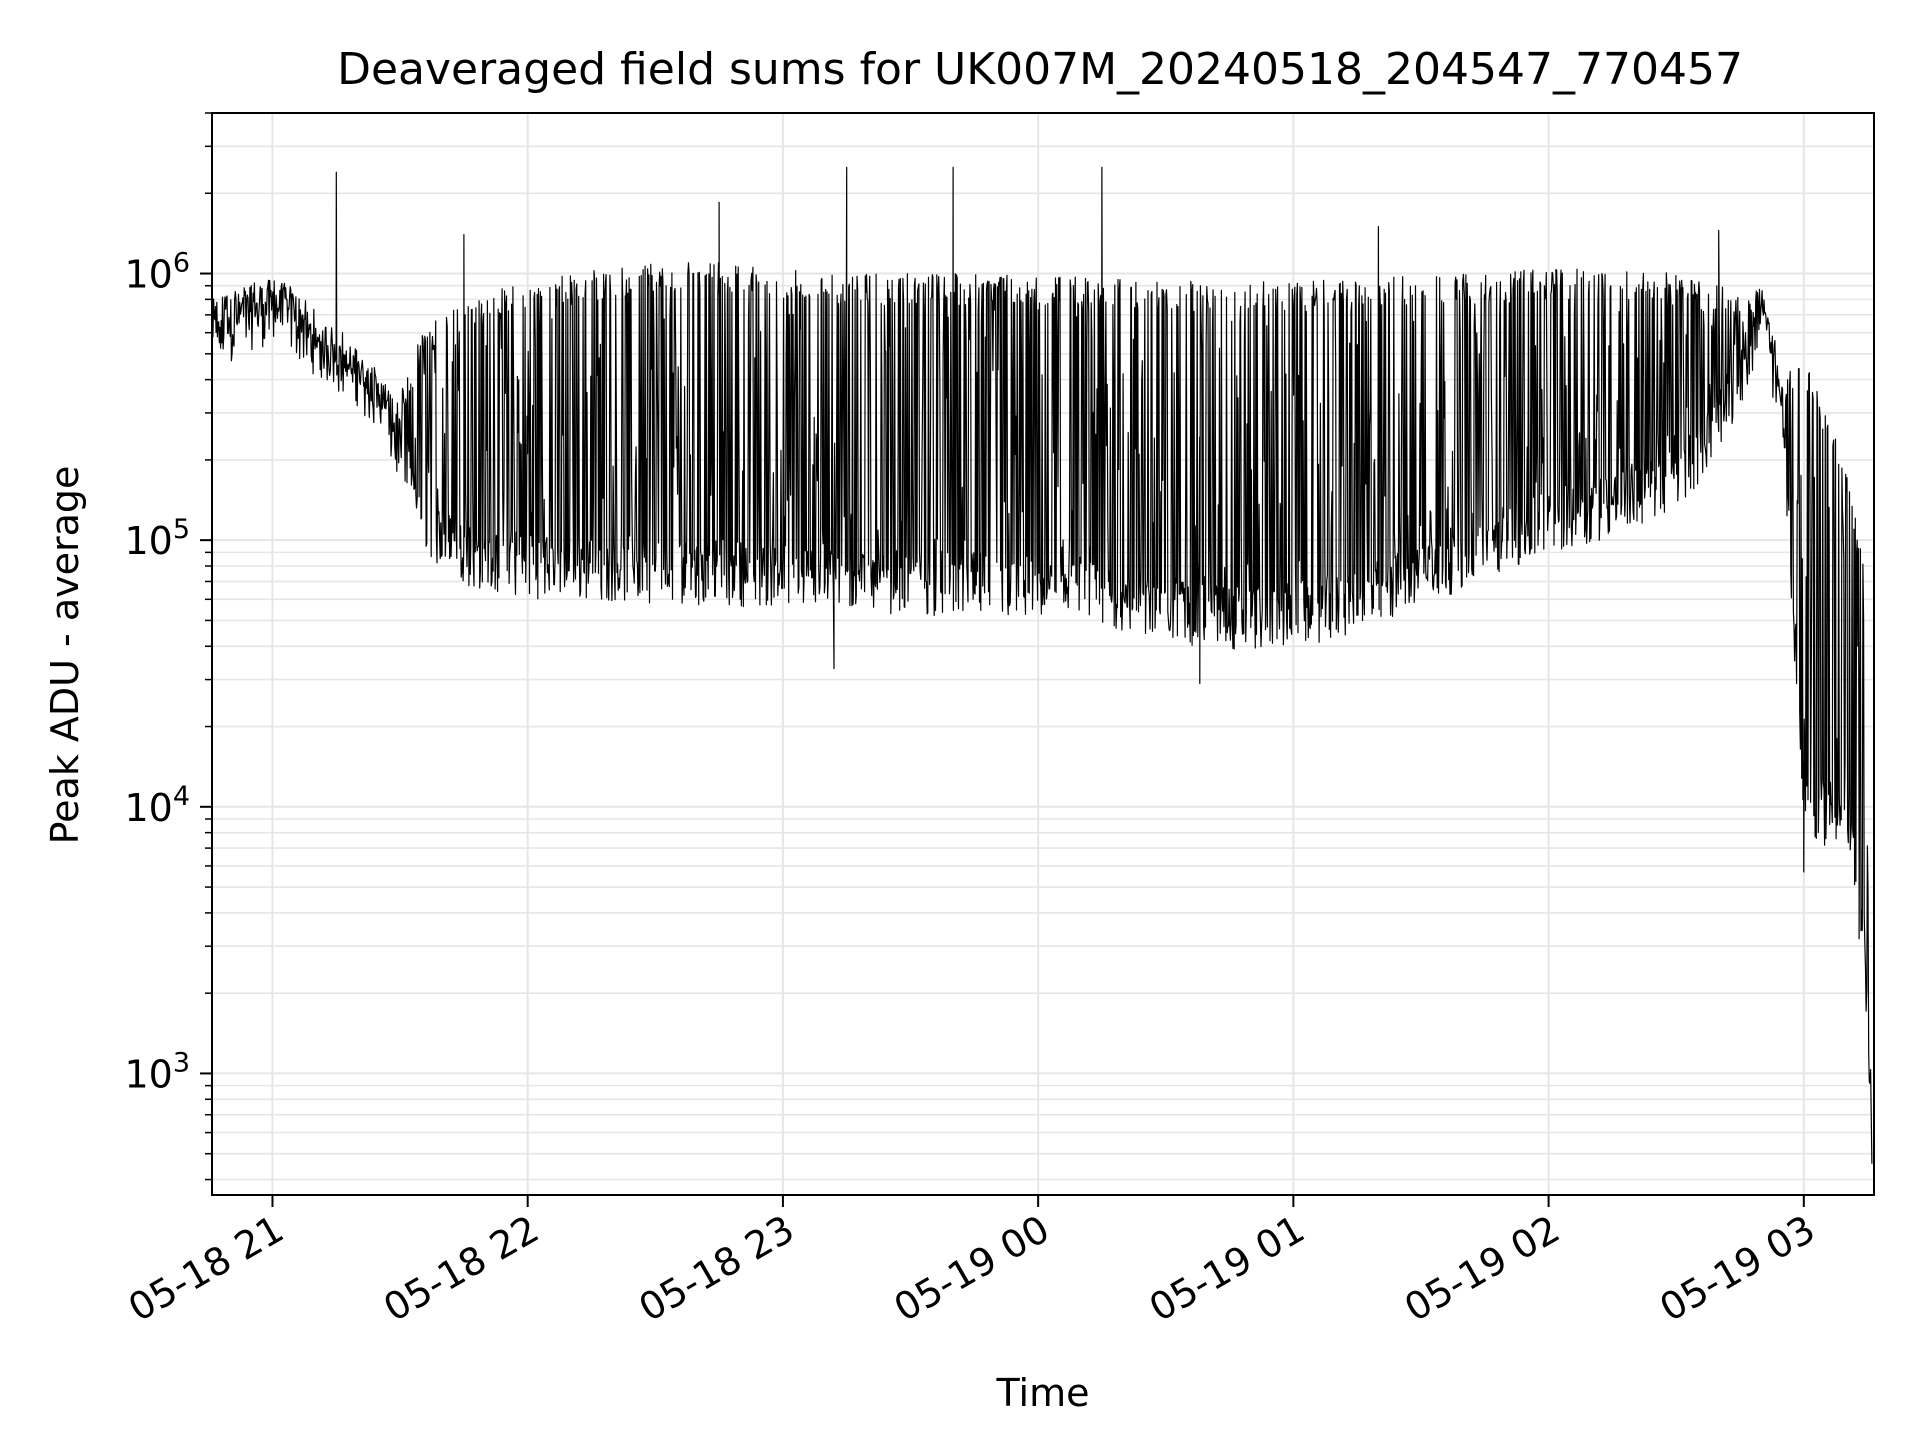 The height and width of the screenshot is (1440, 1920). I want to click on y-axis: 103 104 105 106, so click(168, 646).